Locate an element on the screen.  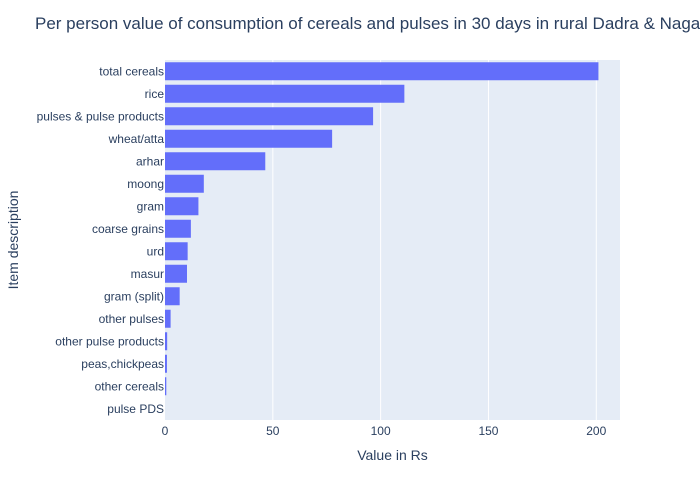
x-axis-title: Value in Rs is located at coordinates (392, 455).